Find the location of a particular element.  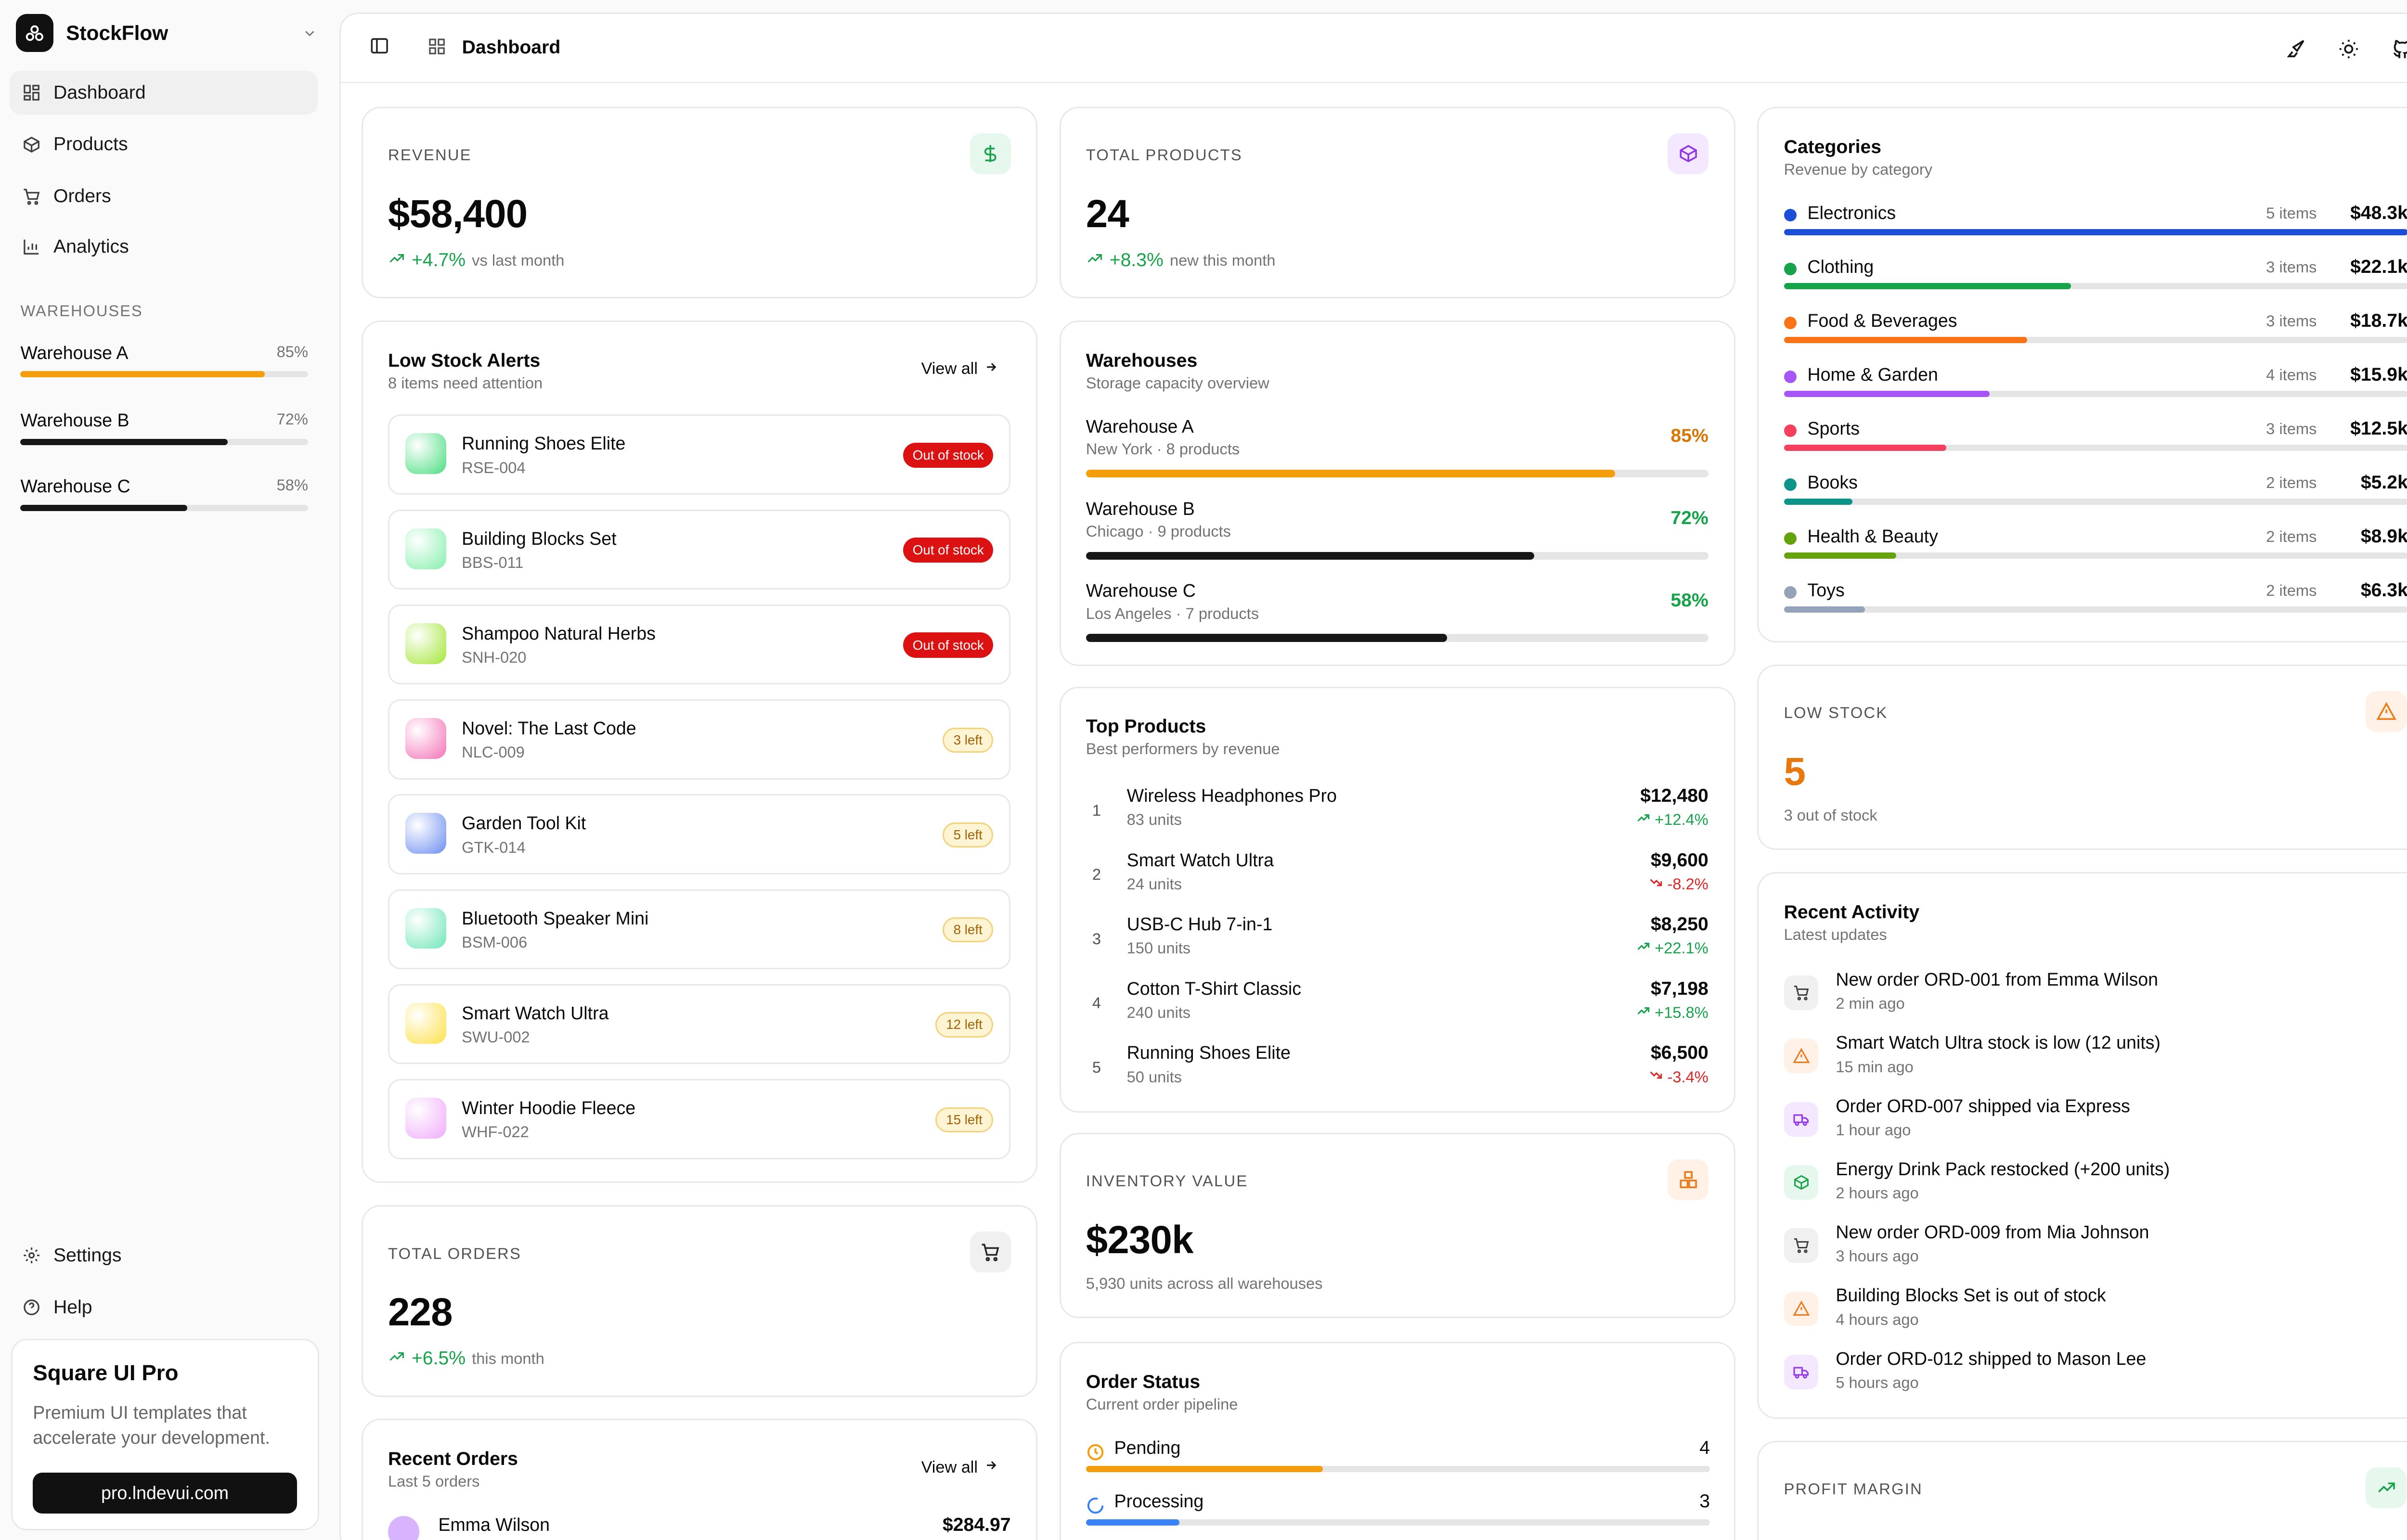

product-sku: SWU-002 is located at coordinates (496, 1036).